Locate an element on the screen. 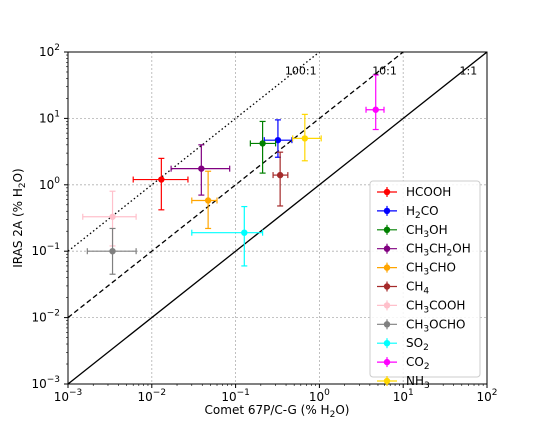  legend-label: HCOOH is located at coordinates (428, 192).